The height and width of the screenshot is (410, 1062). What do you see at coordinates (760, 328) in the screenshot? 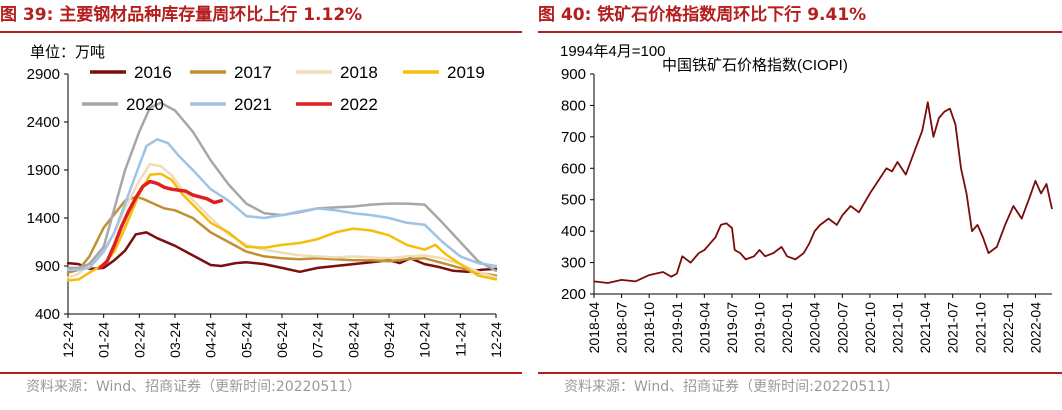
I see `x-tick-label: 2019-10` at bounding box center [760, 328].